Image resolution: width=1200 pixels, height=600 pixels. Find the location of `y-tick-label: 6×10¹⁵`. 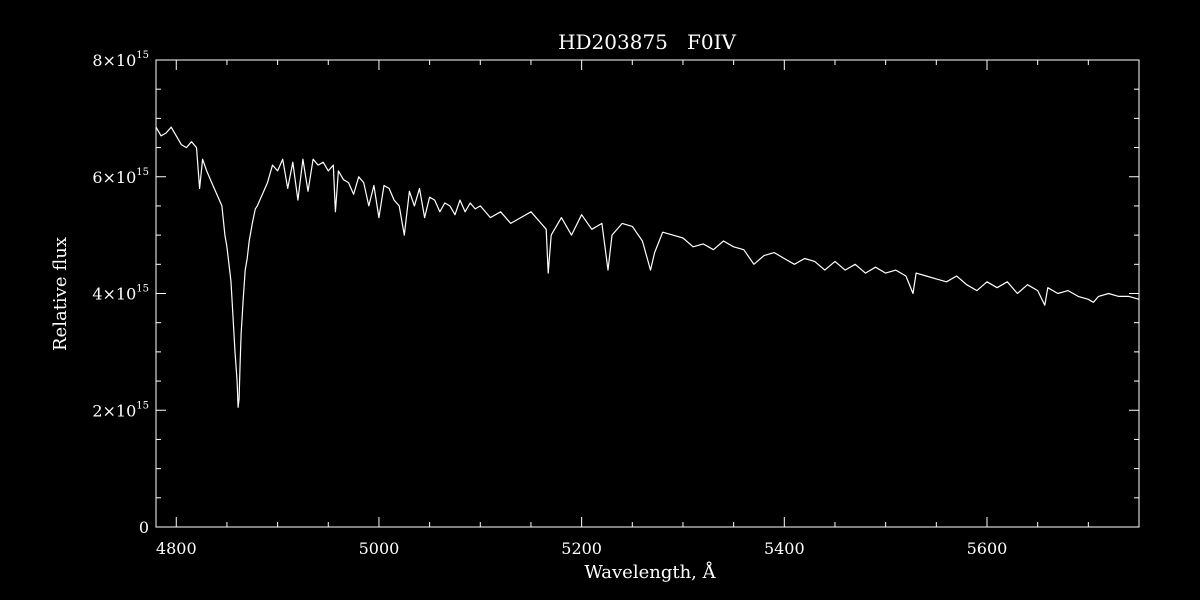

y-tick-label: 6×10¹⁵ is located at coordinates (120, 177).